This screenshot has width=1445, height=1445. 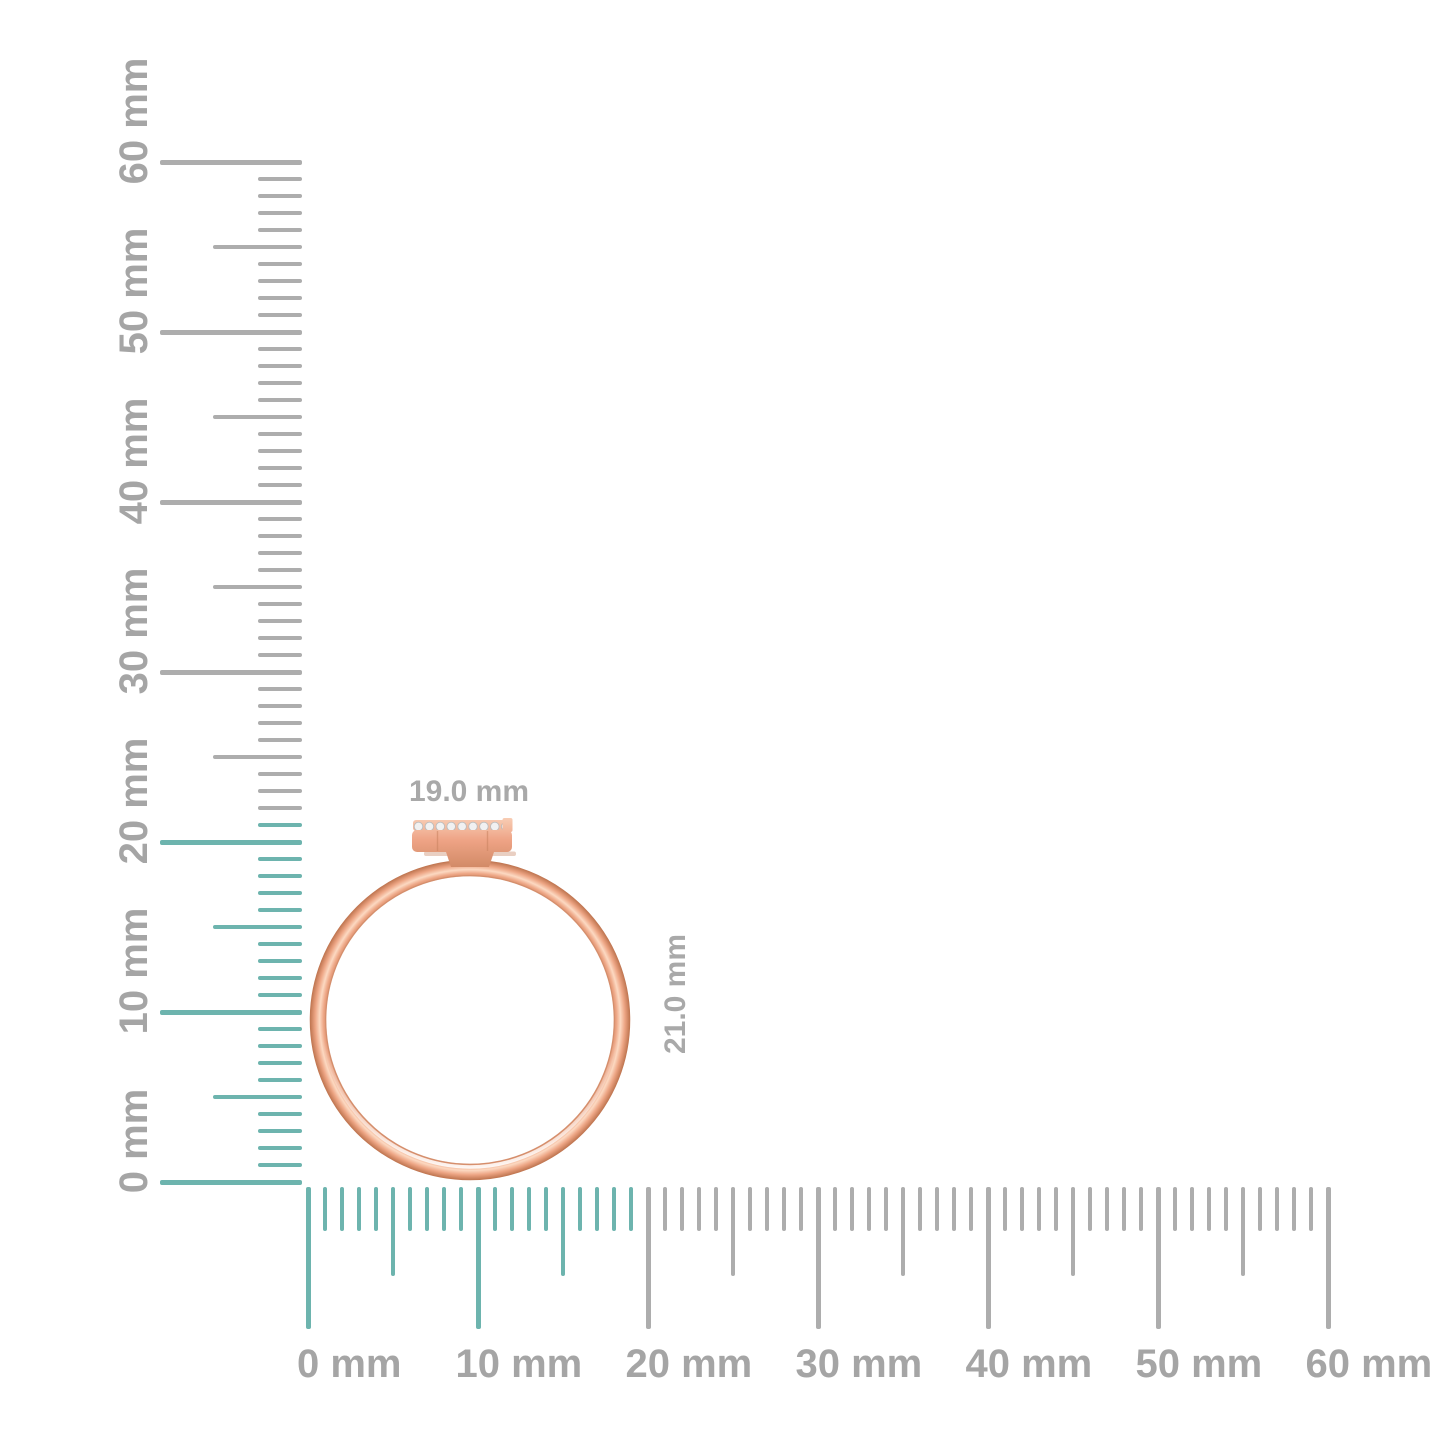 What do you see at coordinates (507, 825) in the screenshot?
I see `ring-head-tab` at bounding box center [507, 825].